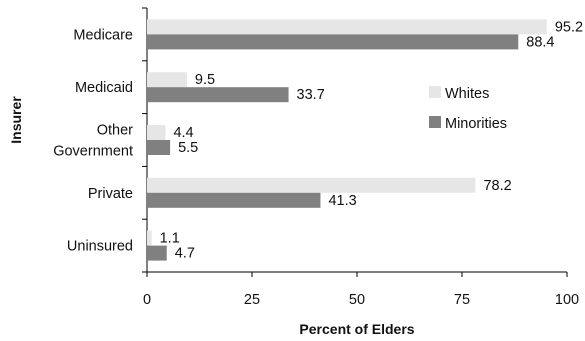 The width and height of the screenshot is (585, 341). I want to click on category-label: Medicare, so click(103, 35).